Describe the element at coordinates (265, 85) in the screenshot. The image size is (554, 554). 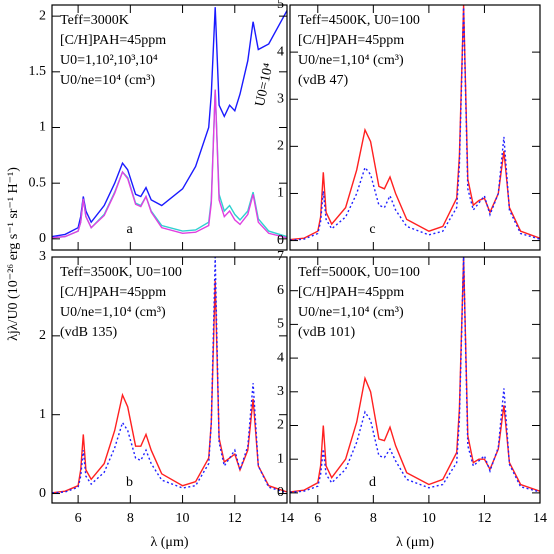
I see `curve-label: U0=10⁴` at that location.